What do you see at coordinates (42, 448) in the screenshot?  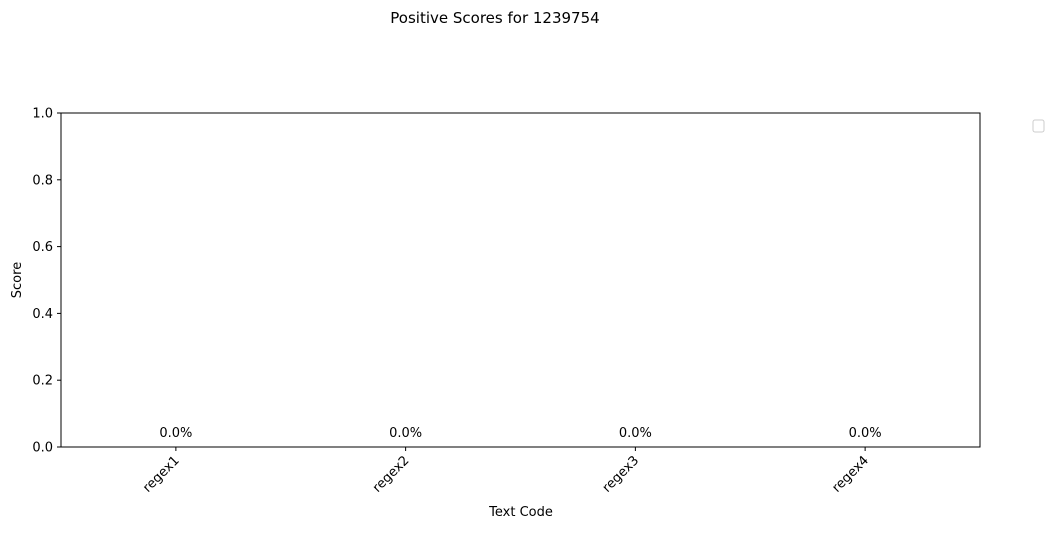 I see `y-tick-label: 0.0` at bounding box center [42, 448].